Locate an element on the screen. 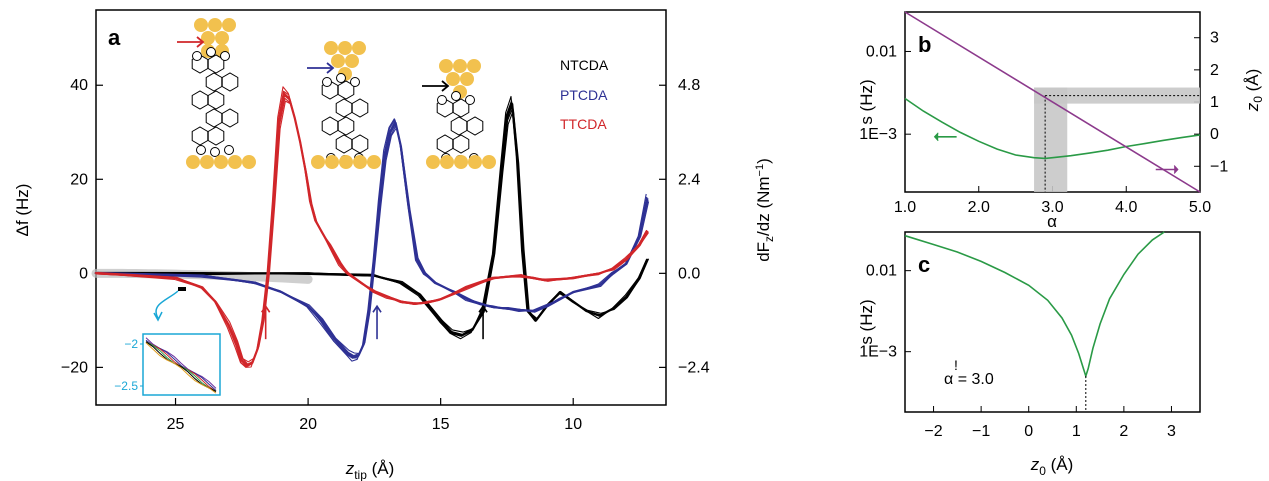  y2-tick-label: 3 is located at coordinates (1214, 38).